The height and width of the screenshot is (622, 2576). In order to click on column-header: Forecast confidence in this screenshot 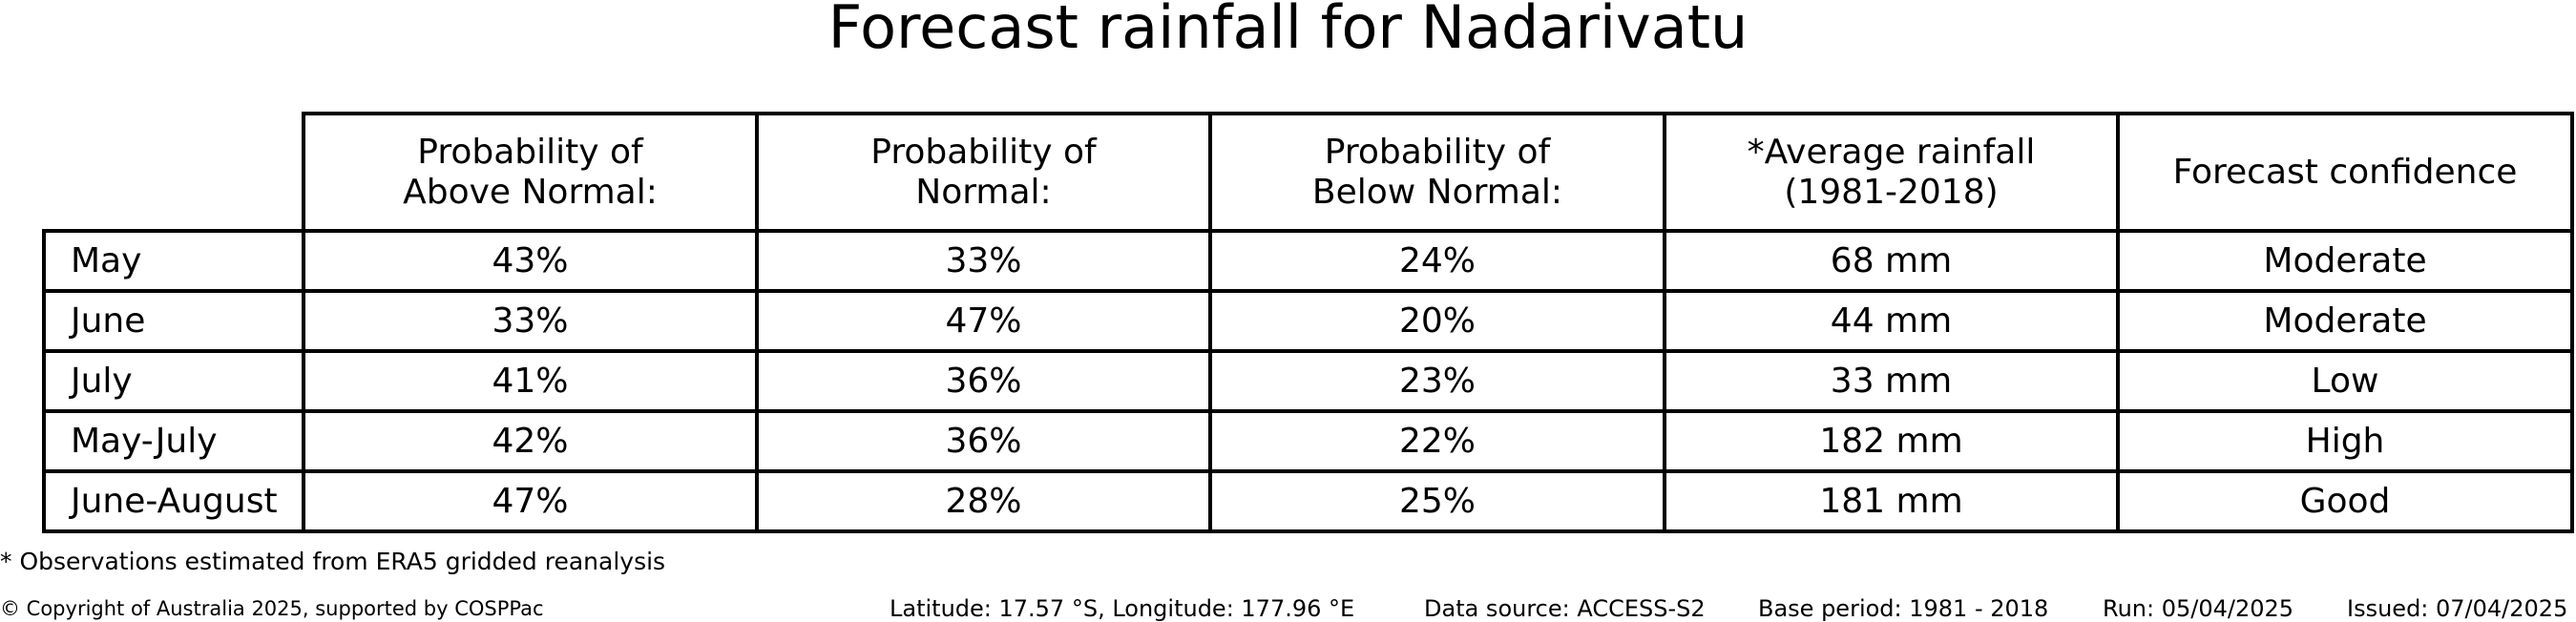, I will do `click(2345, 173)`.